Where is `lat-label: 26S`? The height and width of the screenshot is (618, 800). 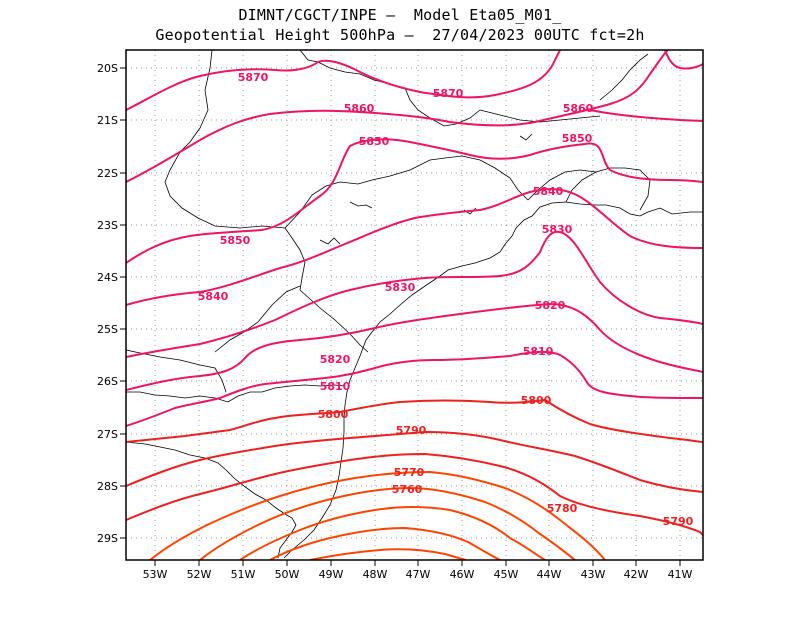
lat-label: 26S is located at coordinates (107, 381).